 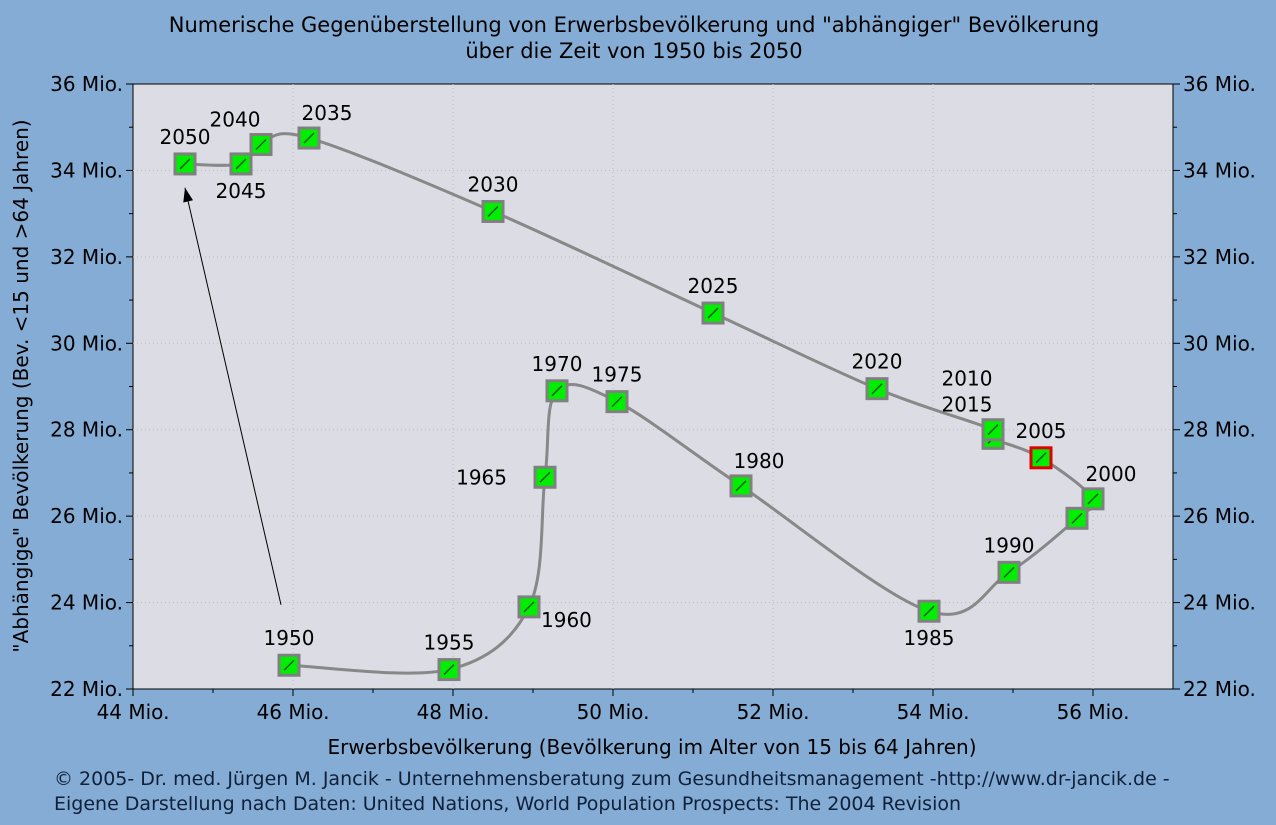 What do you see at coordinates (741, 486) in the screenshot?
I see `data-point-mark-1980` at bounding box center [741, 486].